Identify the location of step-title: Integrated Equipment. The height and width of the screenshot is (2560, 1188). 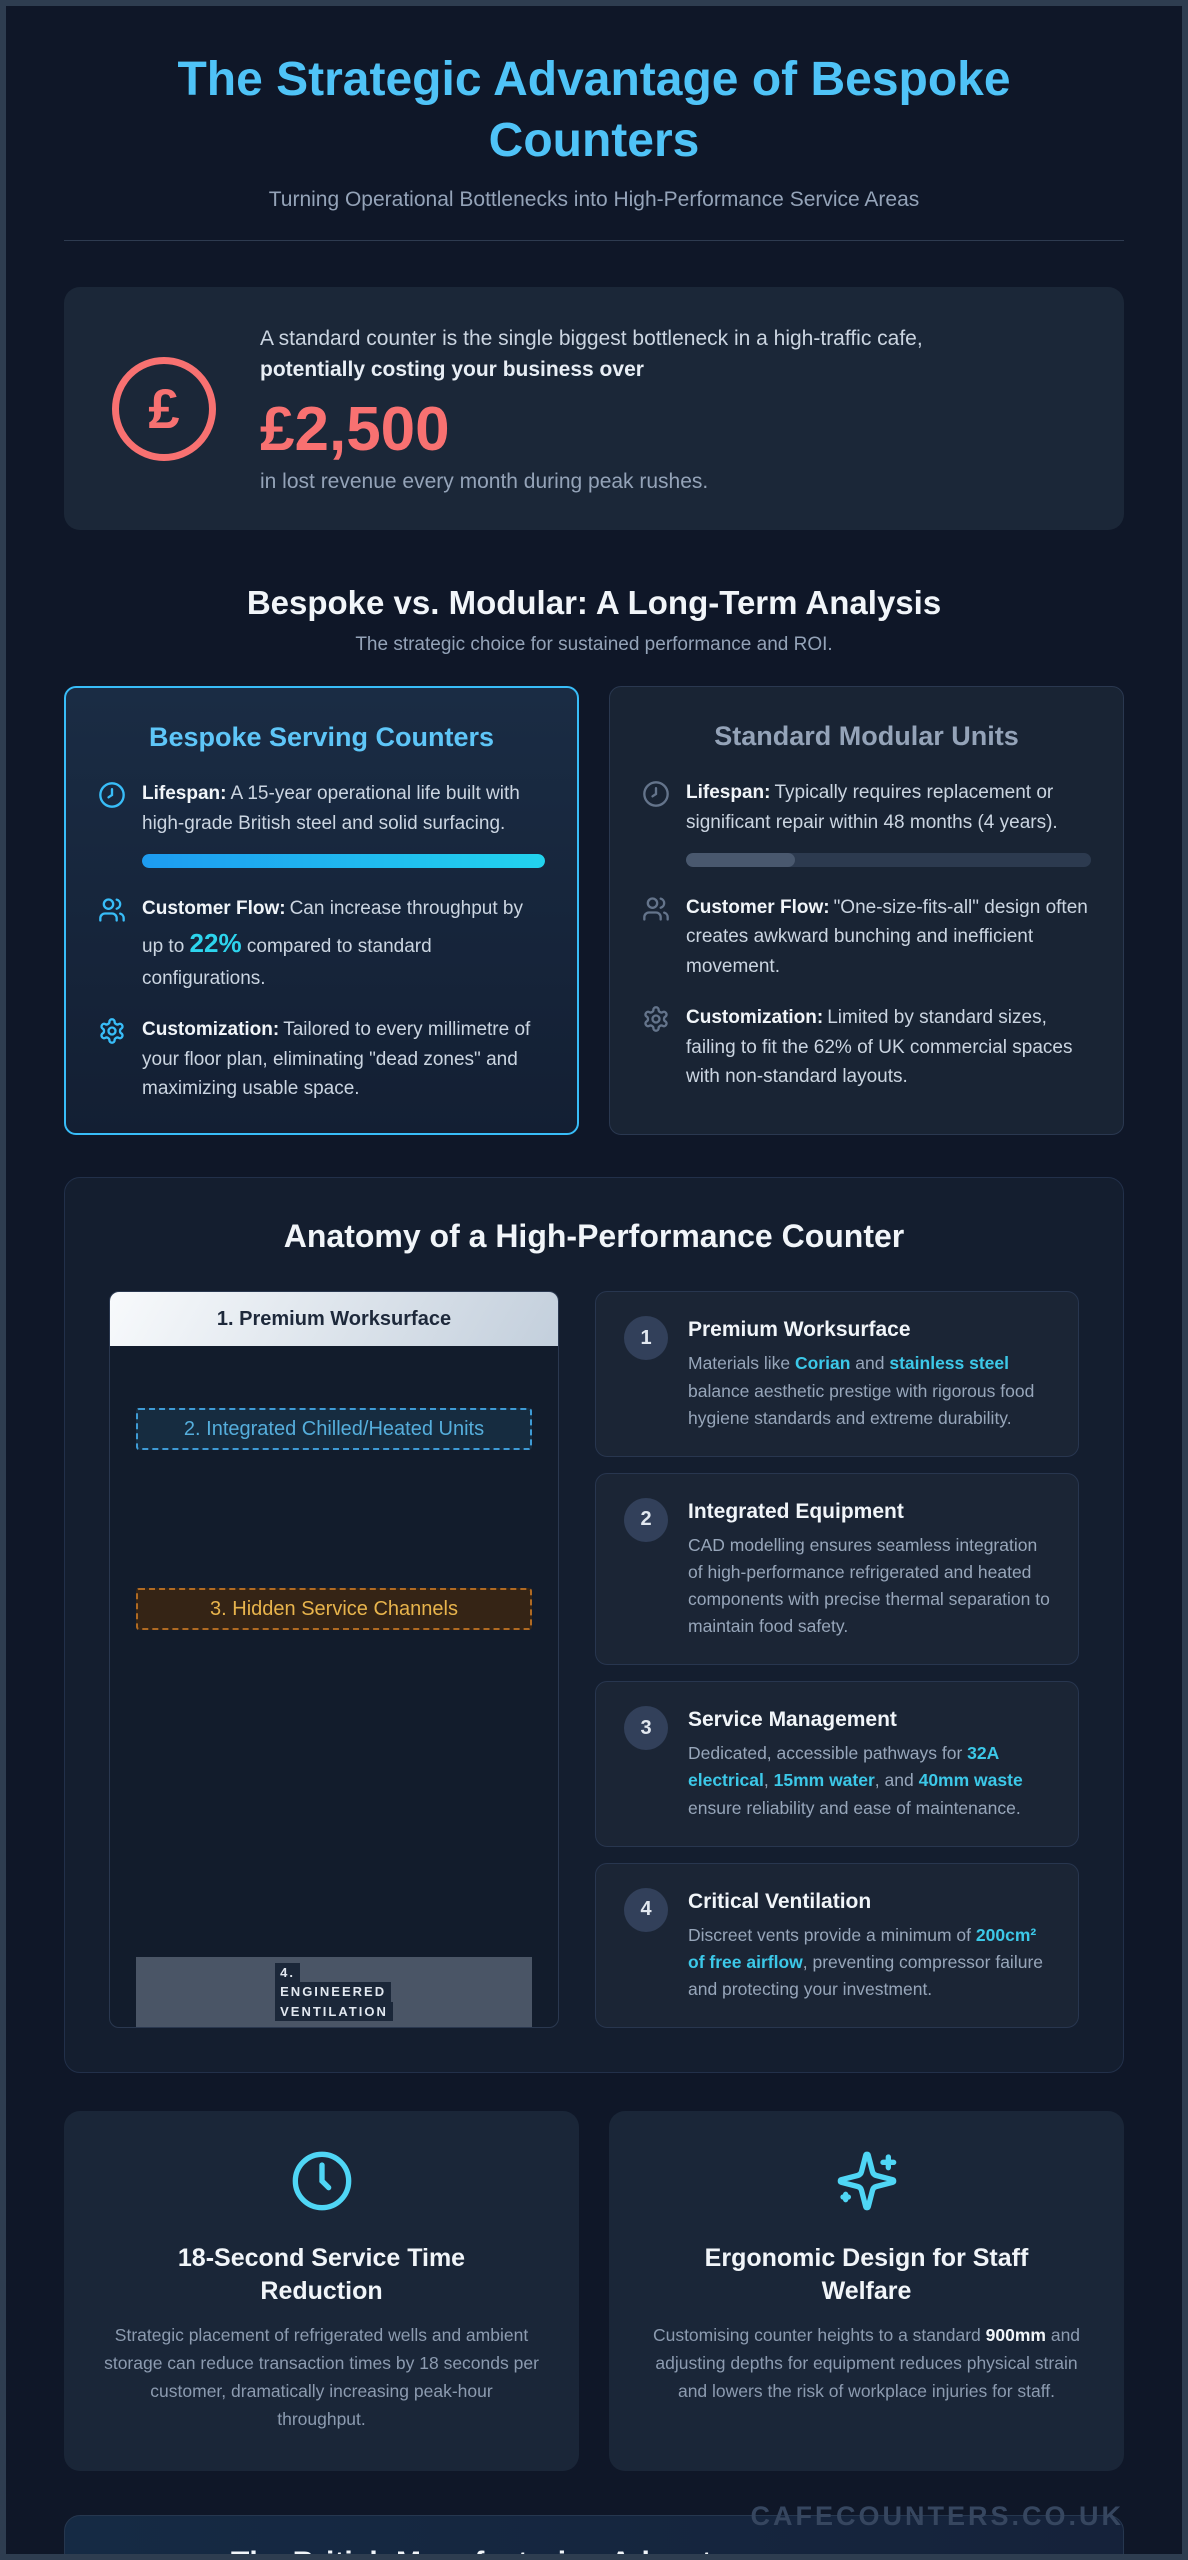
(796, 1511).